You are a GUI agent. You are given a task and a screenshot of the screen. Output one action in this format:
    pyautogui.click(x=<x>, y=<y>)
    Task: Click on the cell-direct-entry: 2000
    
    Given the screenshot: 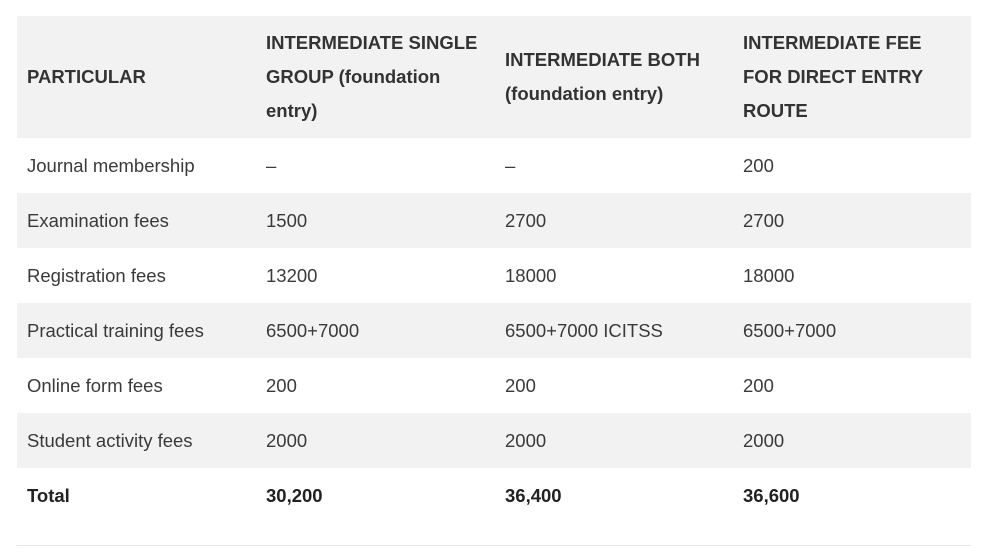 What is the action you would take?
    pyautogui.click(x=764, y=440)
    